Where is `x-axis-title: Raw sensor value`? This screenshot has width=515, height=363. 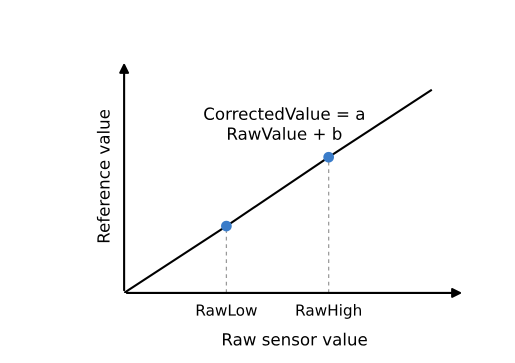 x-axis-title: Raw sensor value is located at coordinates (295, 339).